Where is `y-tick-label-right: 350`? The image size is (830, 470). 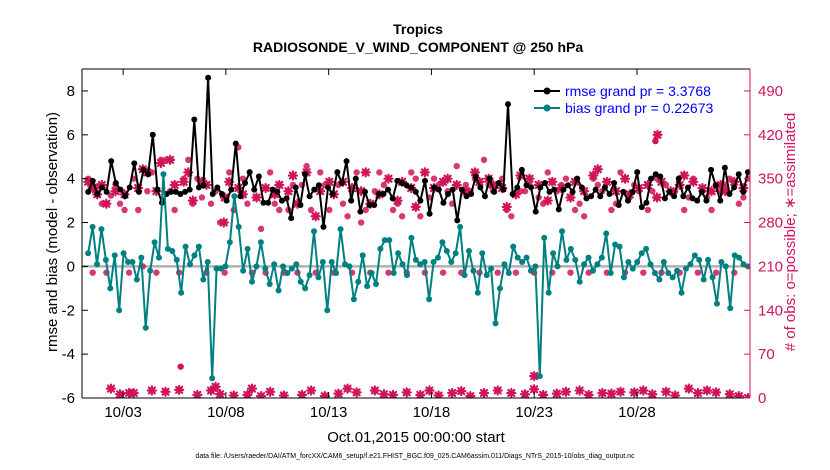
y-tick-label-right: 350 is located at coordinates (770, 179).